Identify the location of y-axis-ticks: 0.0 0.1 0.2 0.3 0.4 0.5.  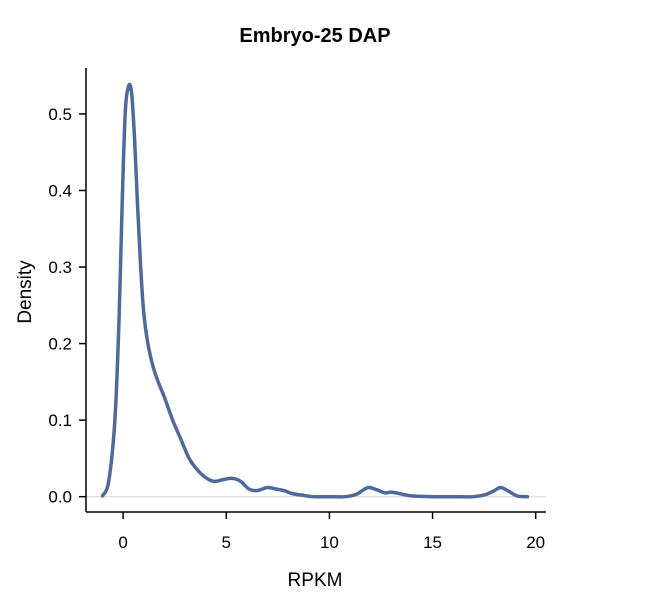
(67, 306).